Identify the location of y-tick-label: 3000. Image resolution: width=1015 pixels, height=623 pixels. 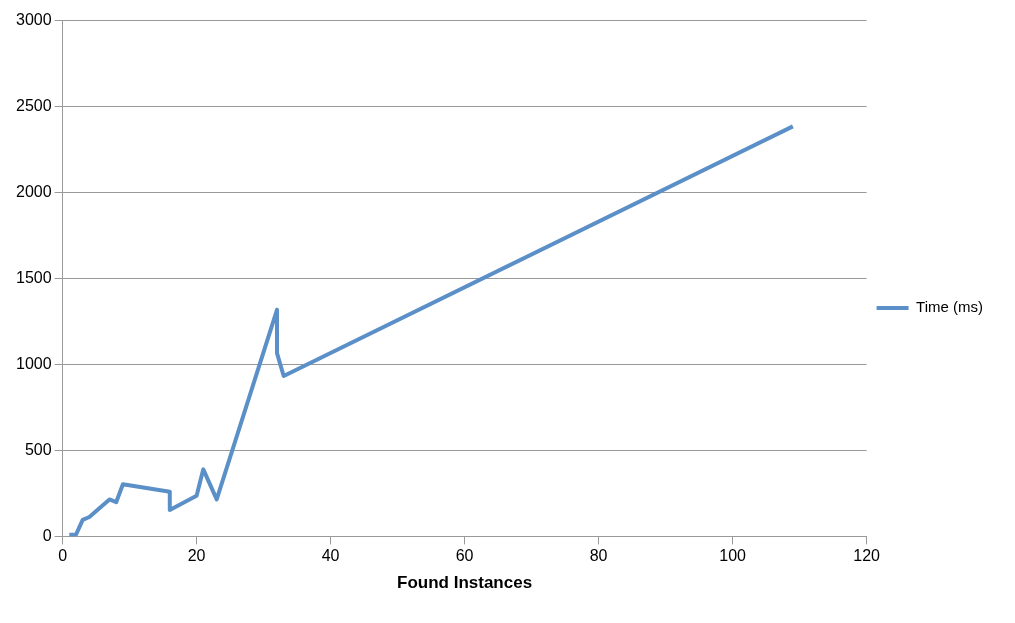
(34, 20).